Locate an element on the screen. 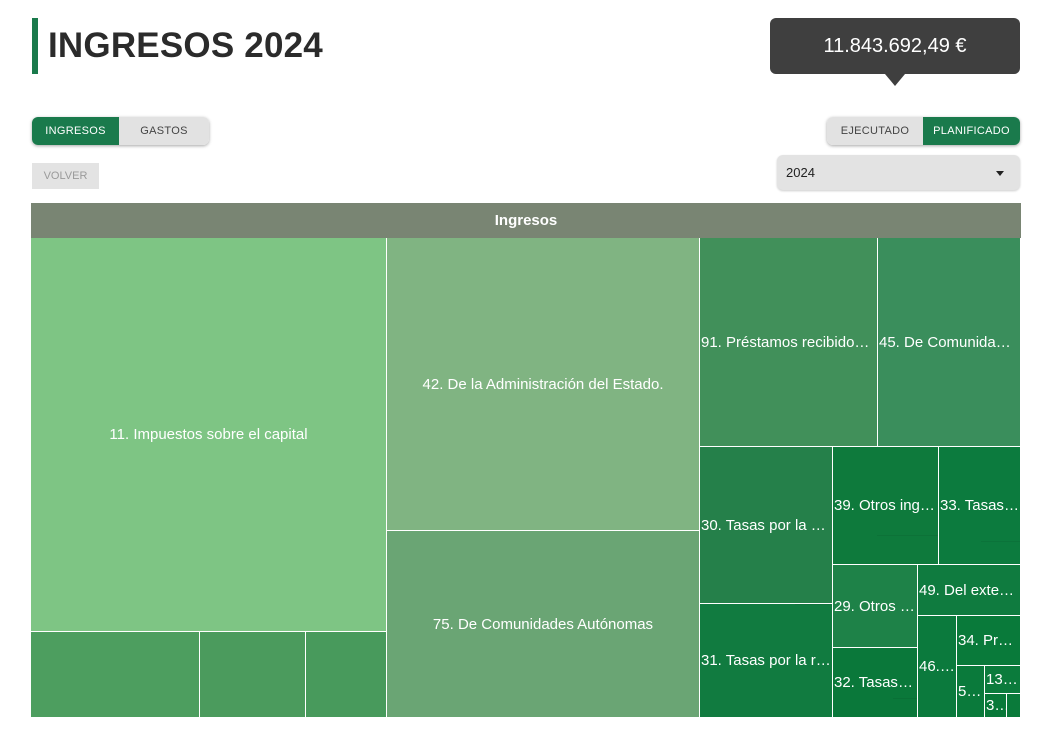 This screenshot has width=1052, height=734. treemap-tile: 39. Otros ingresos is located at coordinates (886, 506).